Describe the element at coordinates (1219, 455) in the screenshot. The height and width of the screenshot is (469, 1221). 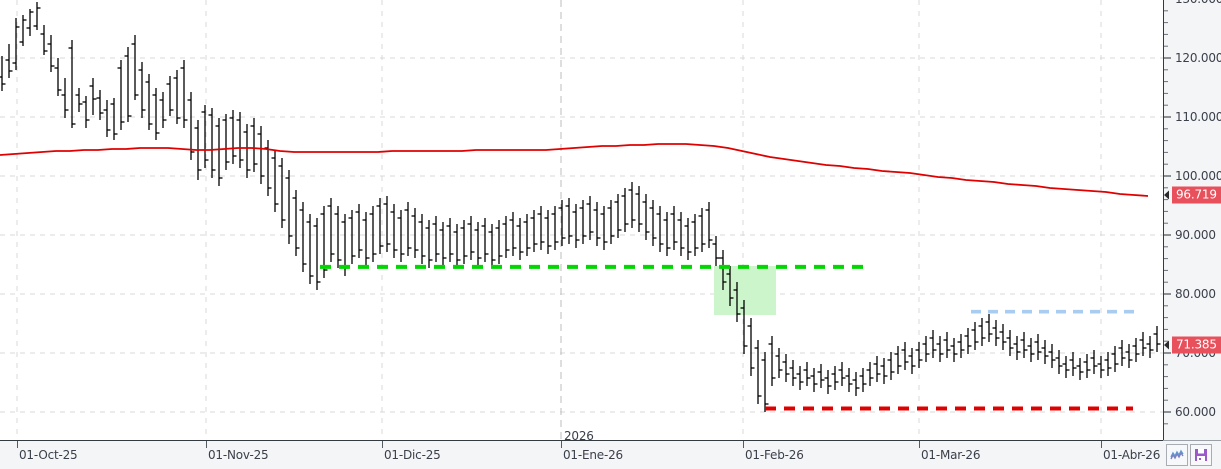
I see `toolbar-edge-filler` at that location.